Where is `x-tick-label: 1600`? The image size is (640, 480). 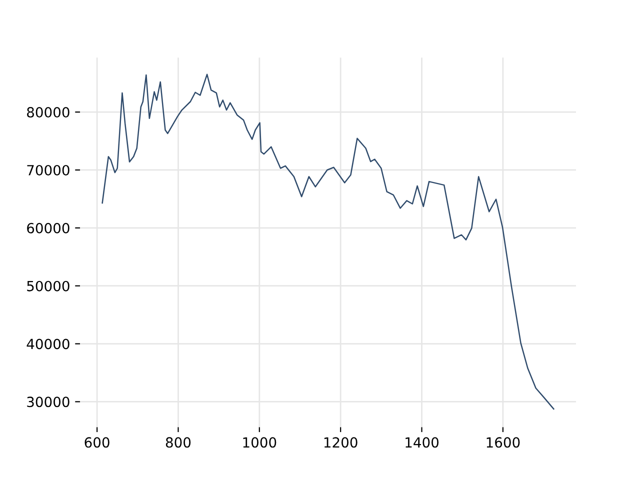 x-tick-label: 1600 is located at coordinates (503, 442).